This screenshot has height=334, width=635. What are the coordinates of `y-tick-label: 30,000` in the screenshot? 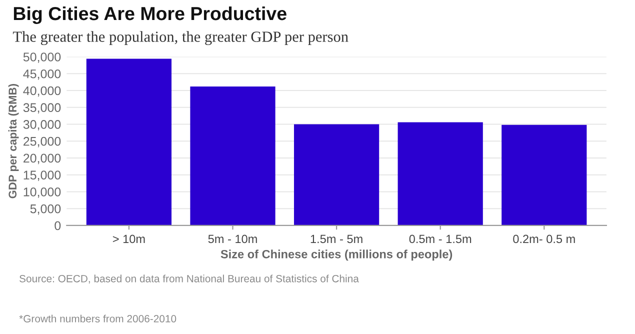 It's located at (42, 125).